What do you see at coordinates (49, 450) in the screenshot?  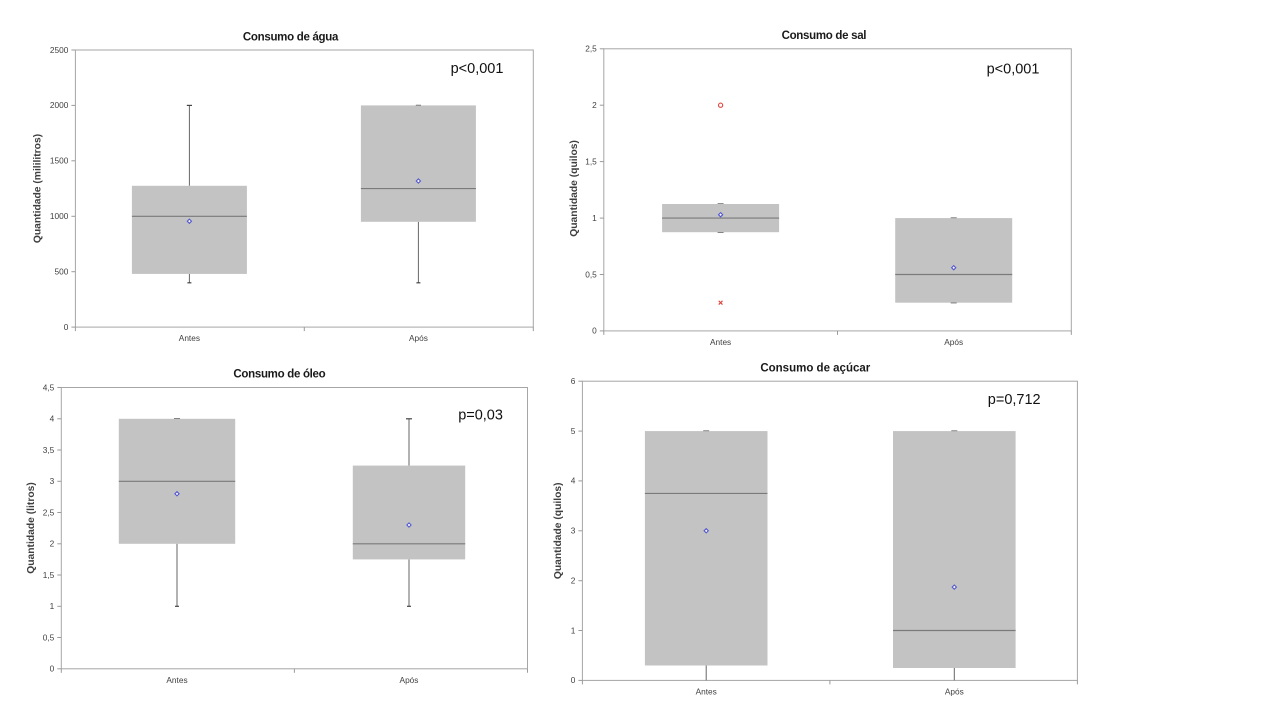 I see `svg-text: 3,5` at bounding box center [49, 450].